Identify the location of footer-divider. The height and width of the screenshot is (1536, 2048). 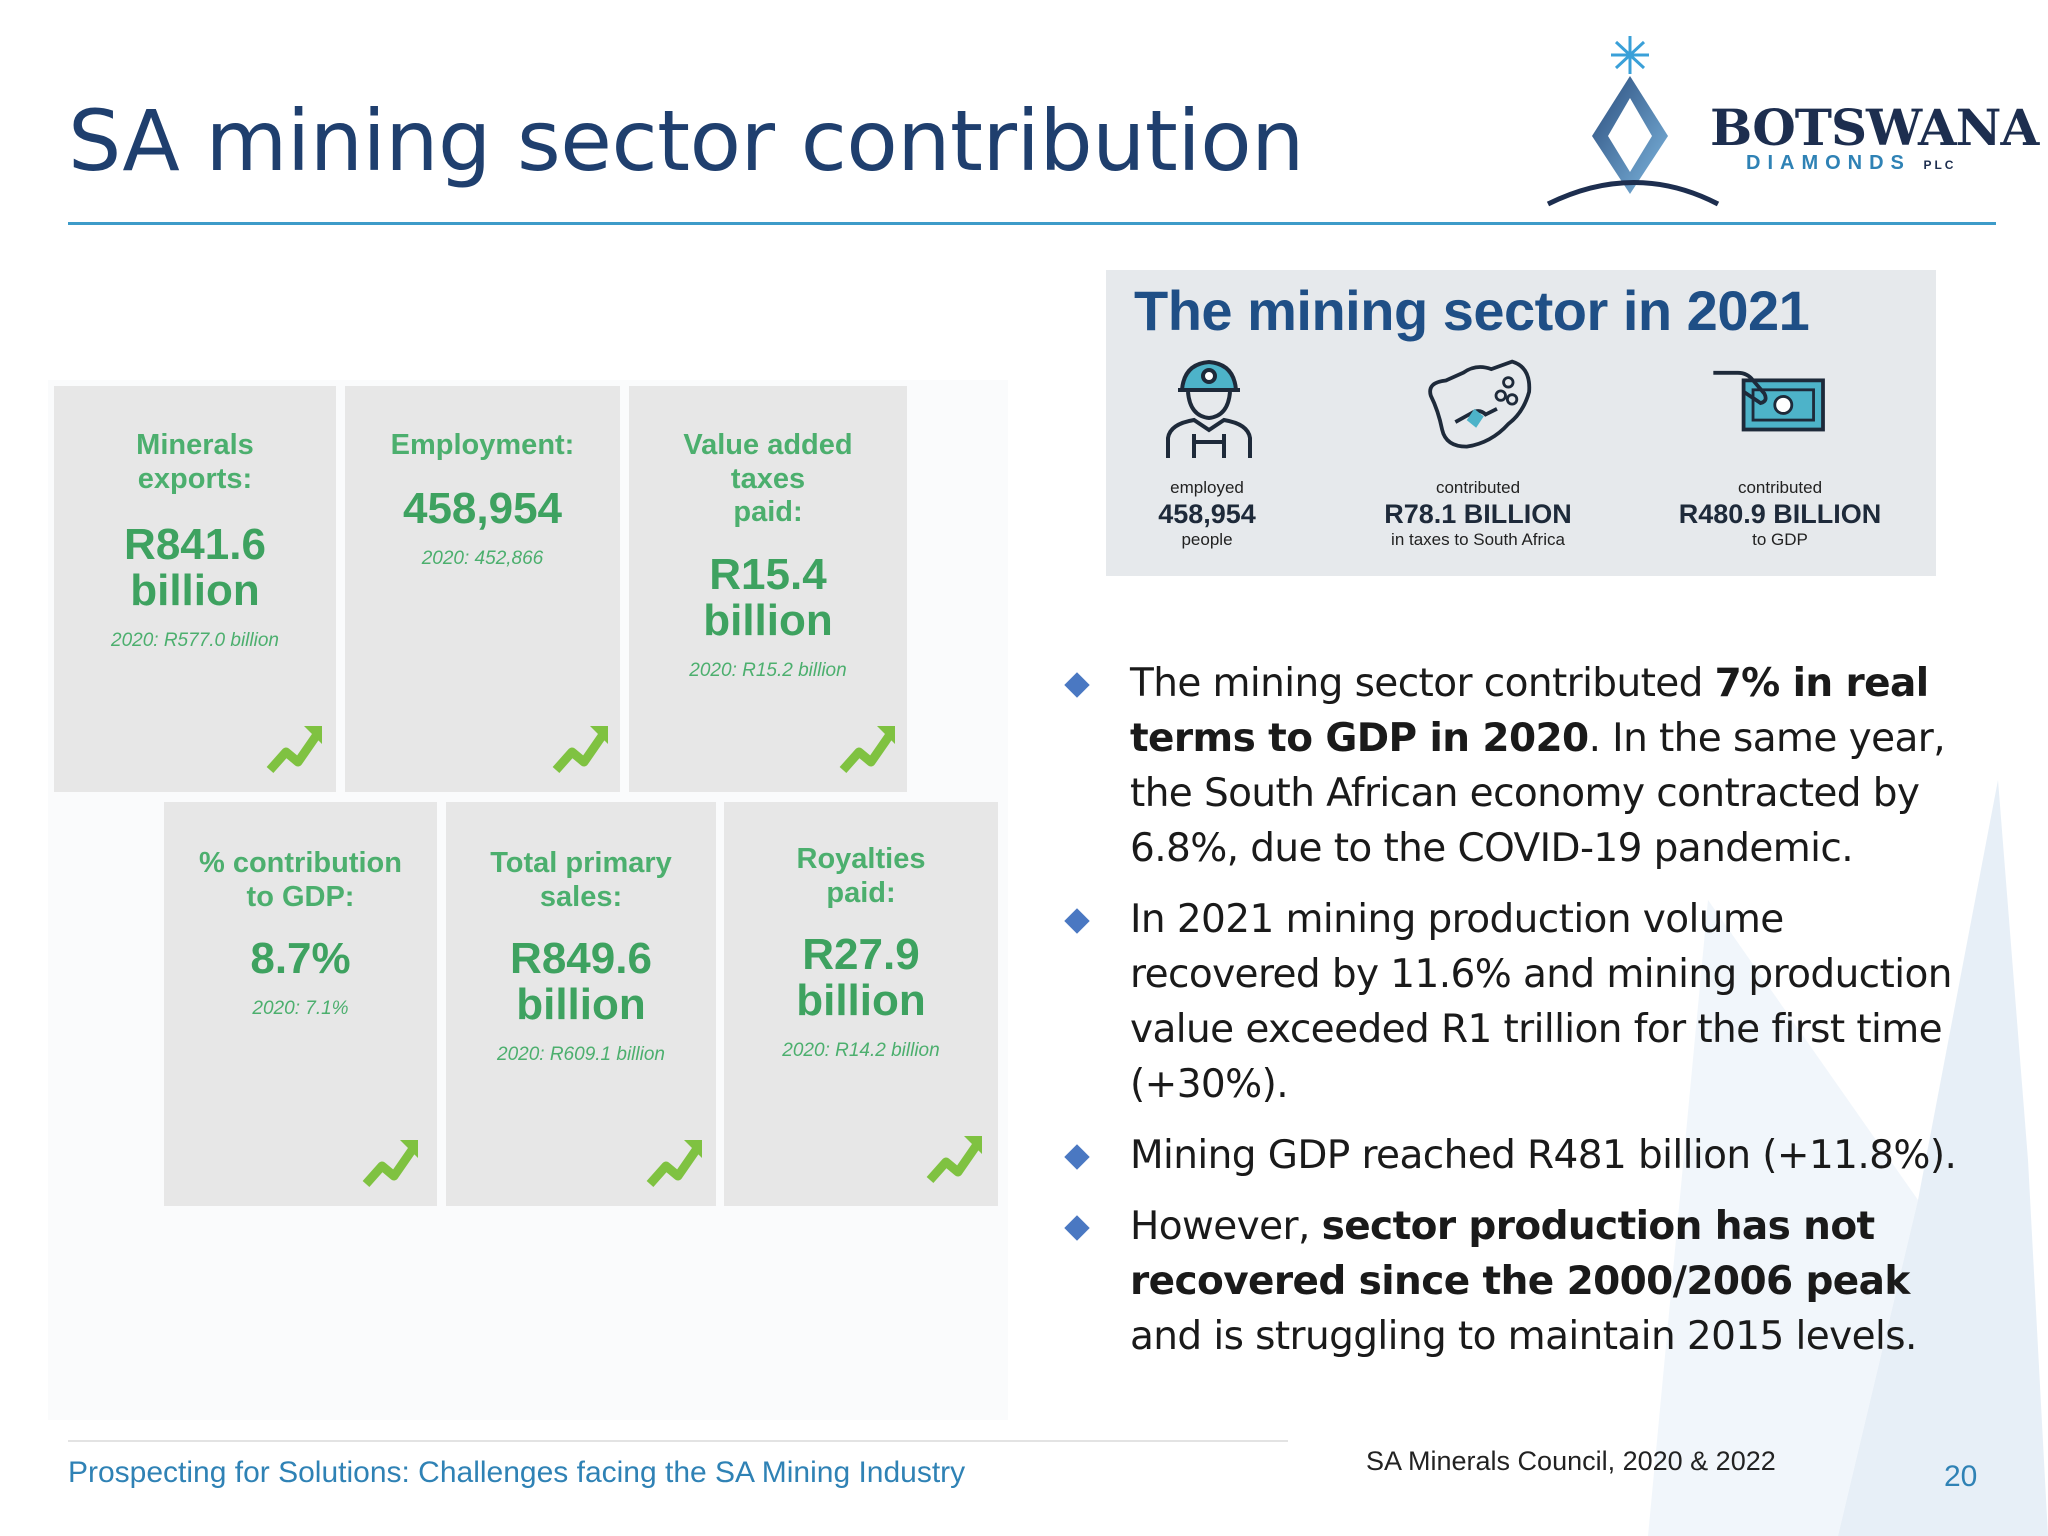
(678, 1441).